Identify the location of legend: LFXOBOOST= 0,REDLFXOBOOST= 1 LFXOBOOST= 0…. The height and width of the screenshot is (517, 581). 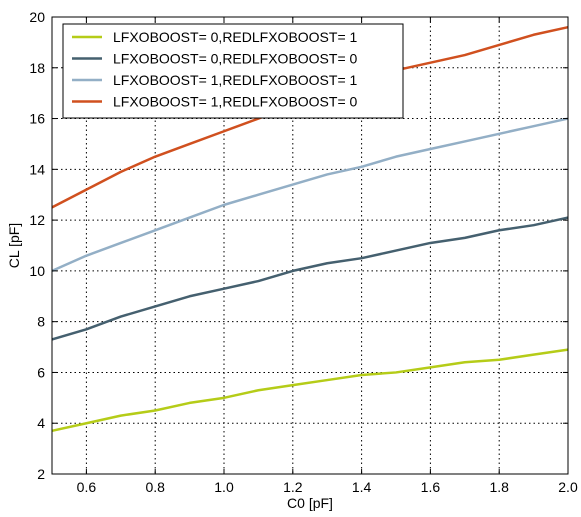
(233, 71).